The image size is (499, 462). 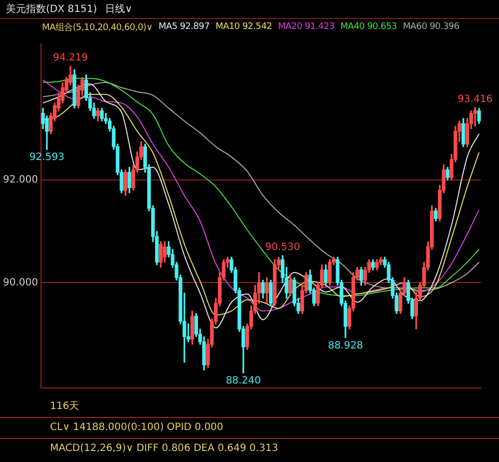 I want to click on text: MA10 92.542, so click(x=244, y=27).